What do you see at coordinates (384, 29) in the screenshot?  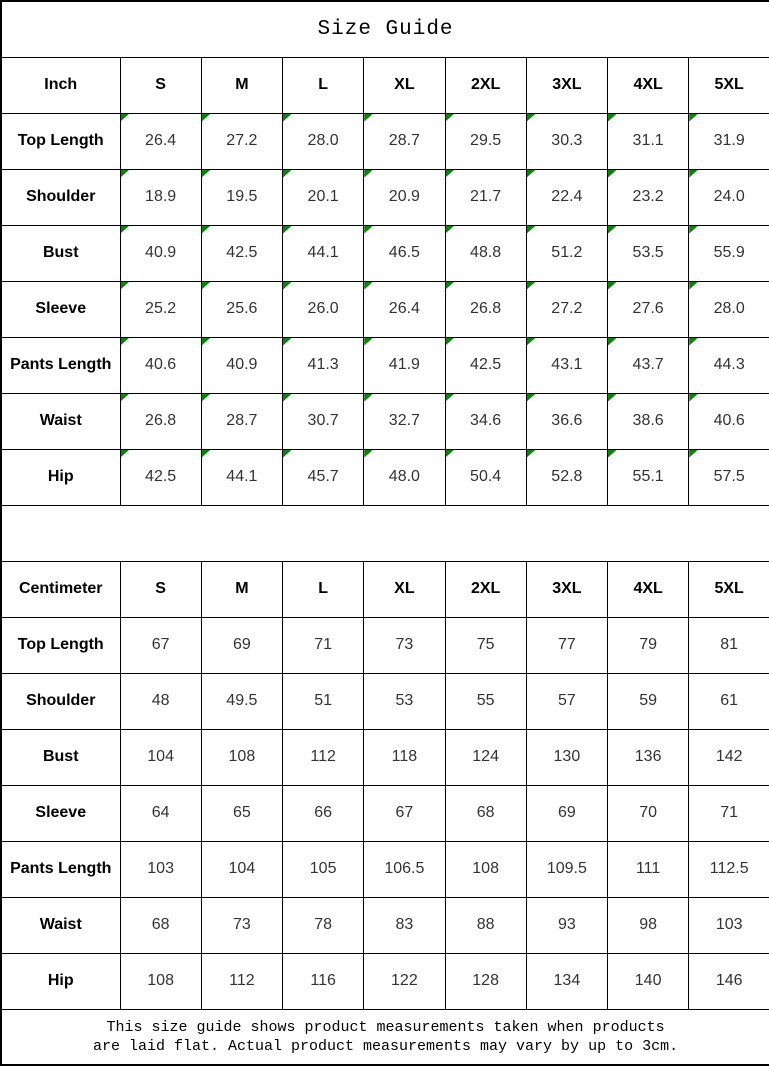 I see `page-title: Size Guide` at bounding box center [384, 29].